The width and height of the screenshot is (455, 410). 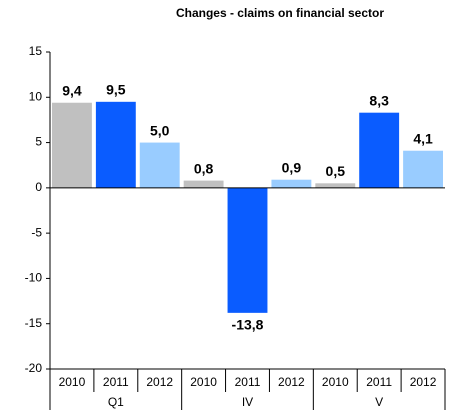 I want to click on chart-title: Changes - claims on financial sector, so click(x=280, y=13).